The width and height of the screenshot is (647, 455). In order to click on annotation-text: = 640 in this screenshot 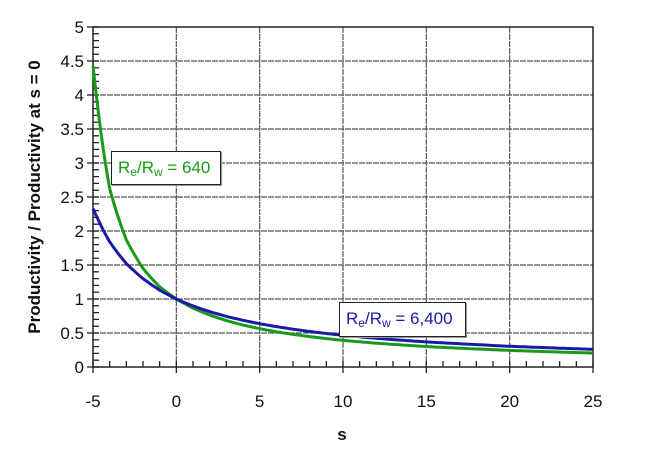, I will do `click(186, 167)`.